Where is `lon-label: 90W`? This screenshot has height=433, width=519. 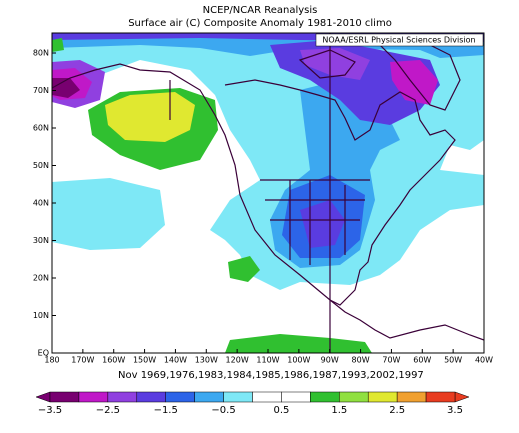 lon-label: 90W is located at coordinates (330, 360).